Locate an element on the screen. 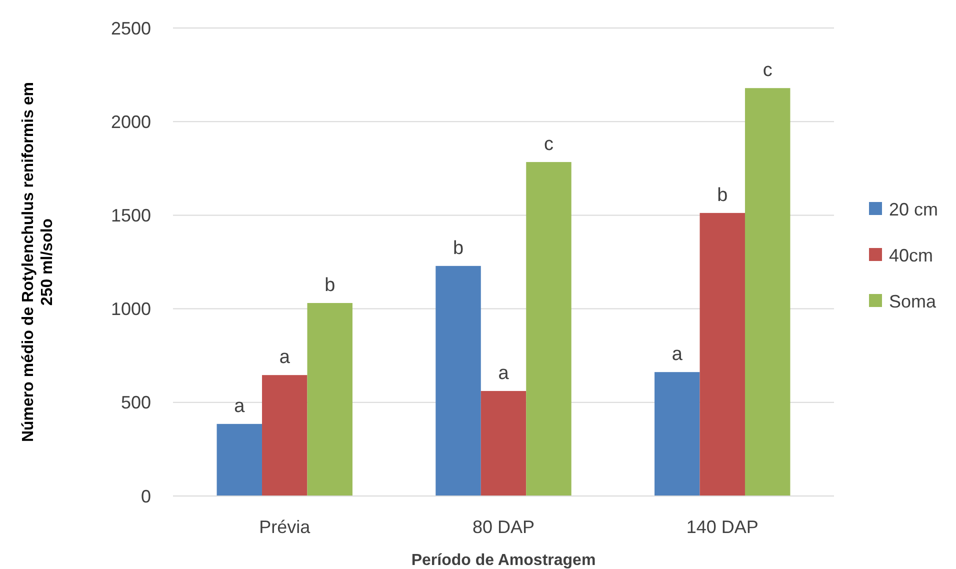 The width and height of the screenshot is (956, 569). y-tick-label: 0 is located at coordinates (145, 496).